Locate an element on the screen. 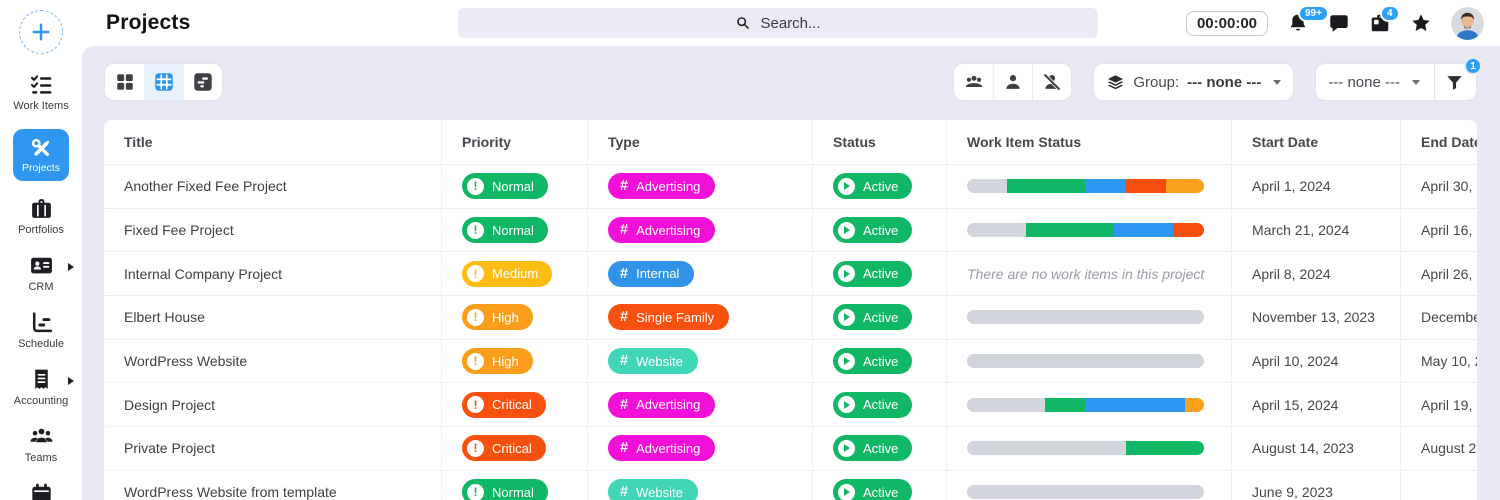 This screenshot has width=1500, height=500. sidebar-item-accounting: Accounting is located at coordinates (41, 389).